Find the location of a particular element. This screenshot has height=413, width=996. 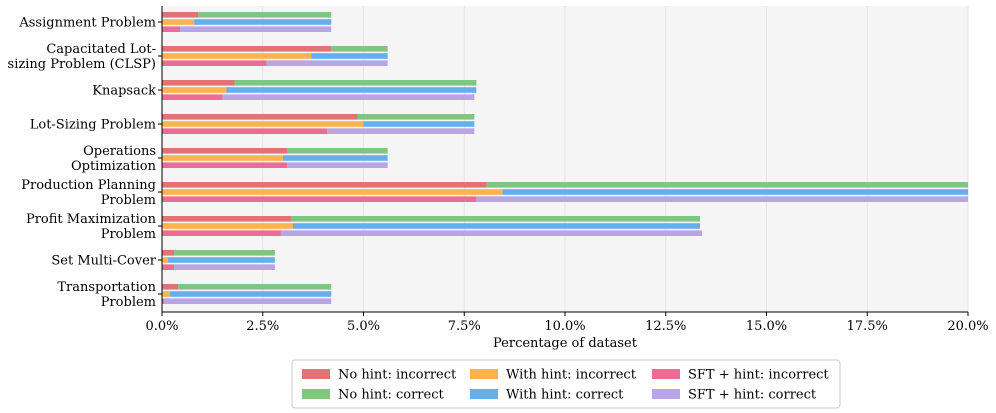

category-label: Lot-Sizing Problem is located at coordinates (93, 125).